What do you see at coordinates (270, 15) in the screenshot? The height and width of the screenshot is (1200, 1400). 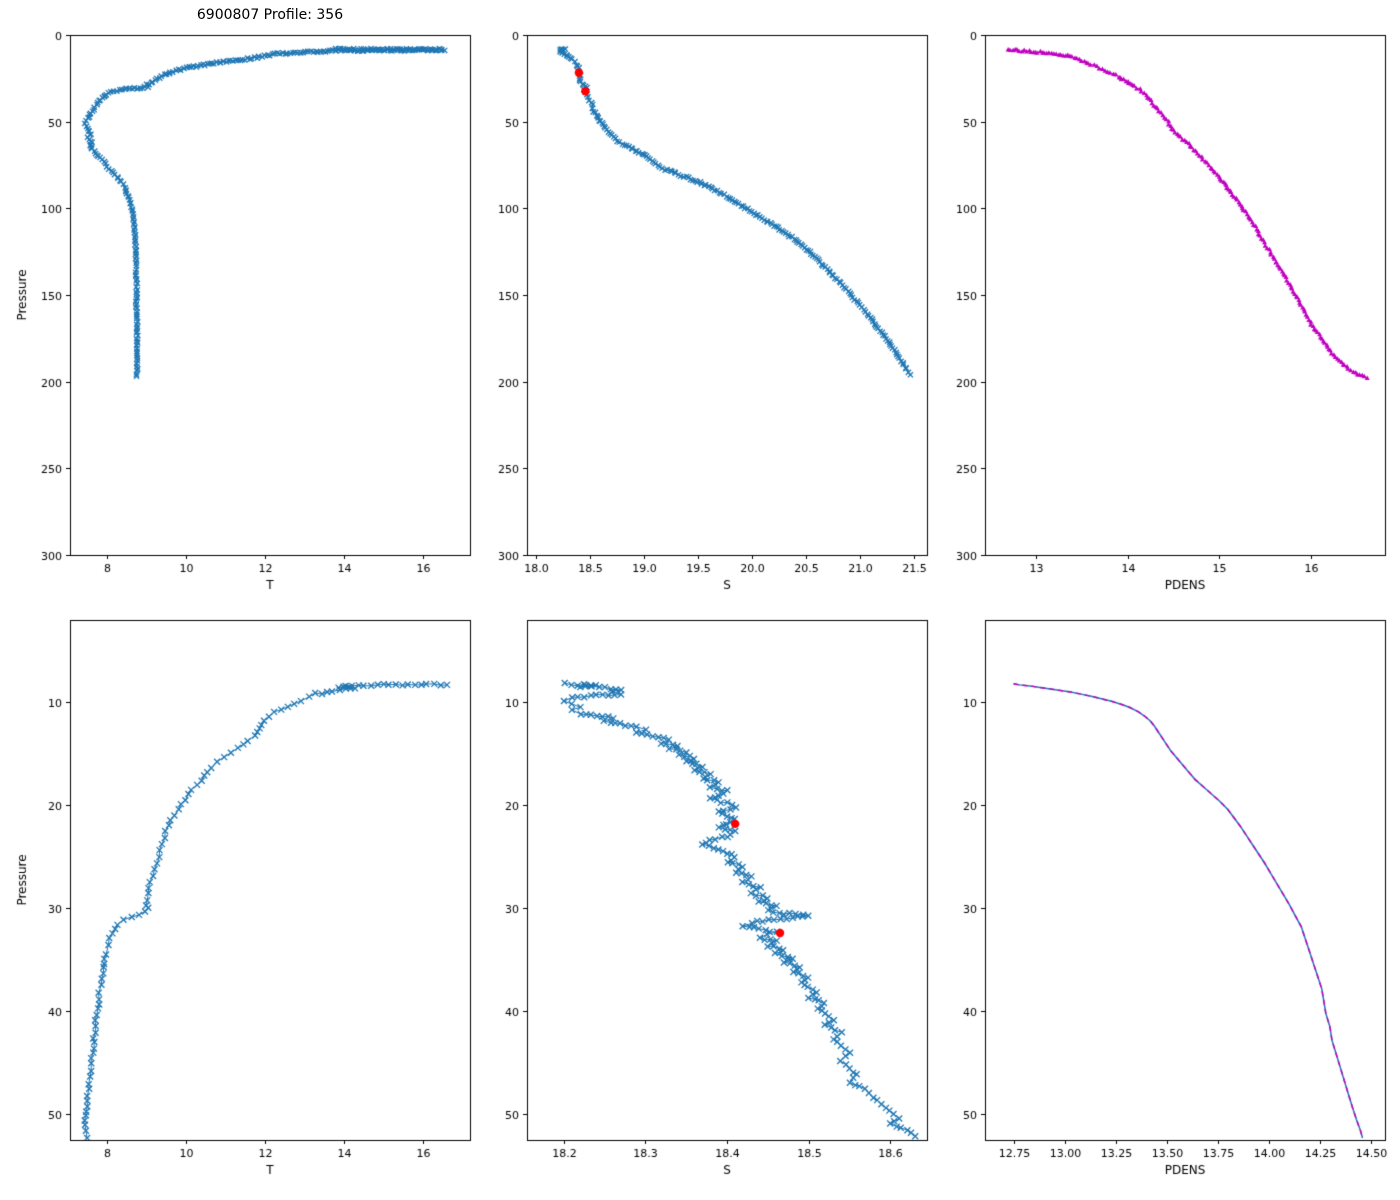 I see `figure-title: 6900807 Profile: 356` at bounding box center [270, 15].